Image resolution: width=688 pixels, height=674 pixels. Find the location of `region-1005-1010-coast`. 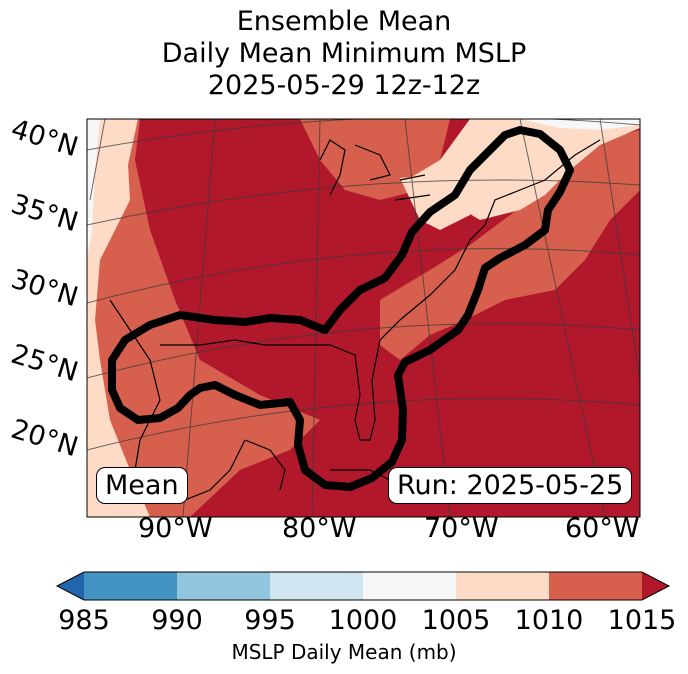

region-1005-1010-coast is located at coordinates (435, 202).